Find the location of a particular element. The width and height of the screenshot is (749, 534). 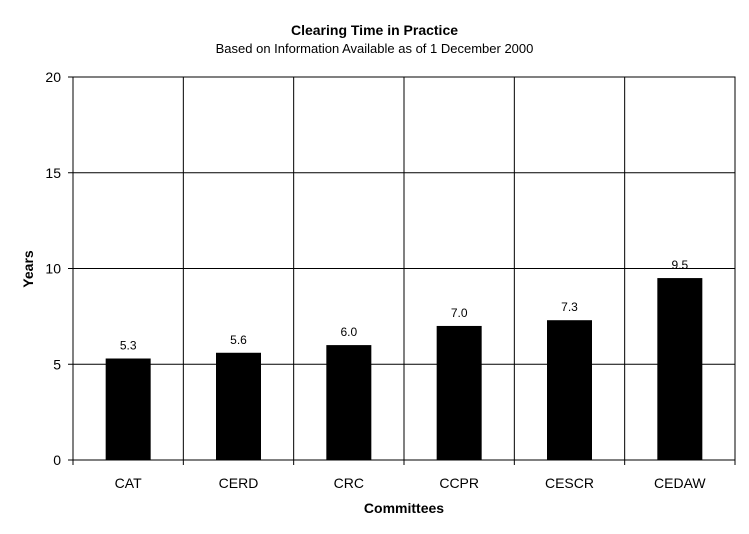

x-tick-label-cescr: CESCR is located at coordinates (569, 483).